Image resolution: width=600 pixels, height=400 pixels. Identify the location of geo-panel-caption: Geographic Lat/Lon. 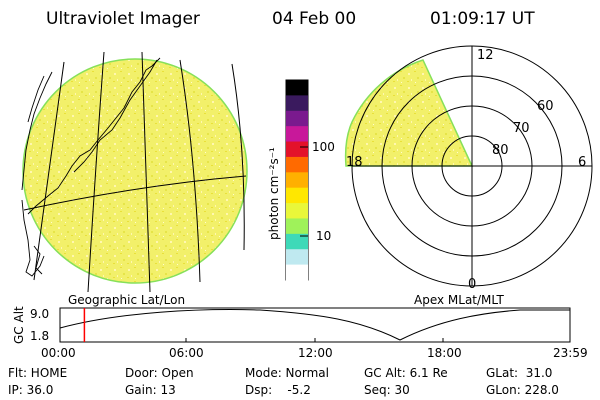
(126, 300).